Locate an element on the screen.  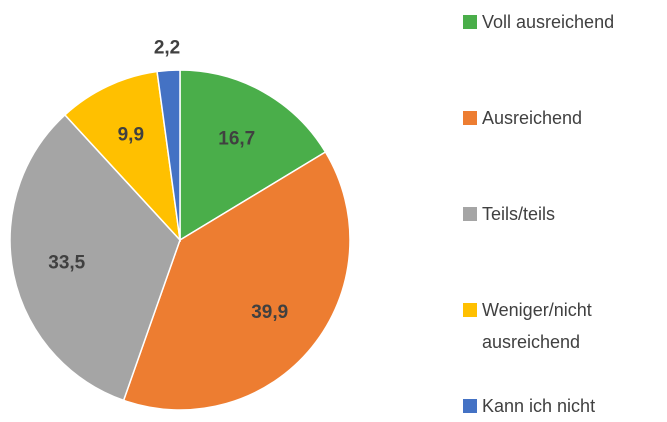
data-label: 39,9 is located at coordinates (269, 312).